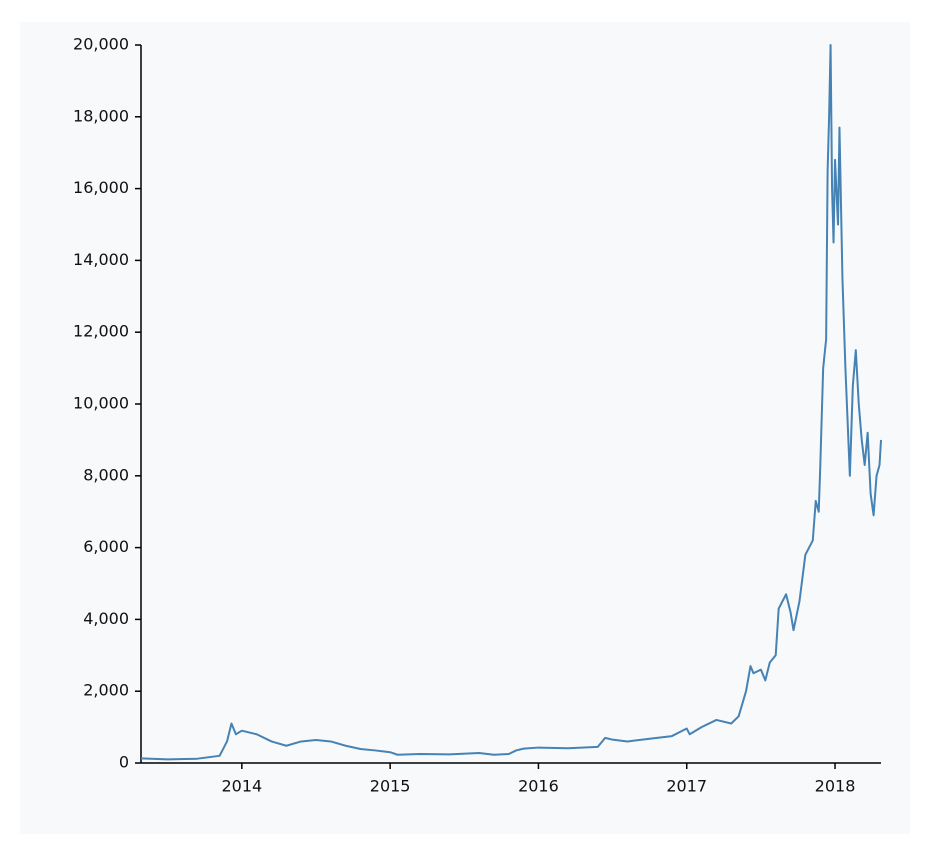 Image resolution: width=928 pixels, height=862 pixels. I want to click on x-tick-label: 2014, so click(241, 786).